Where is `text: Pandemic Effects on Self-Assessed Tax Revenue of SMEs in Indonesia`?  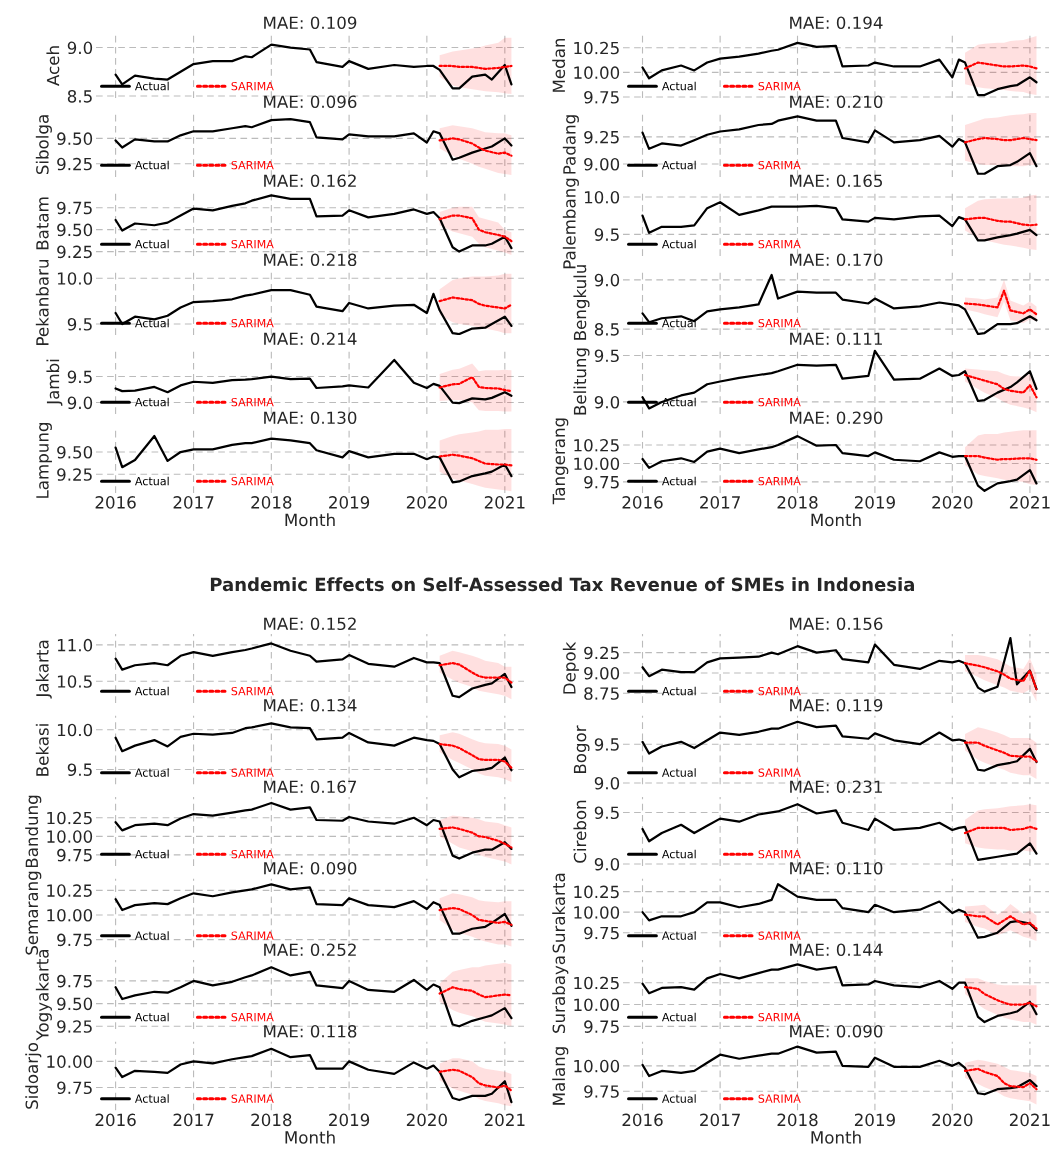
text: Pandemic Effects on Self-Assessed Tax Revenue of SMEs in Indonesia is located at coordinates (562, 584).